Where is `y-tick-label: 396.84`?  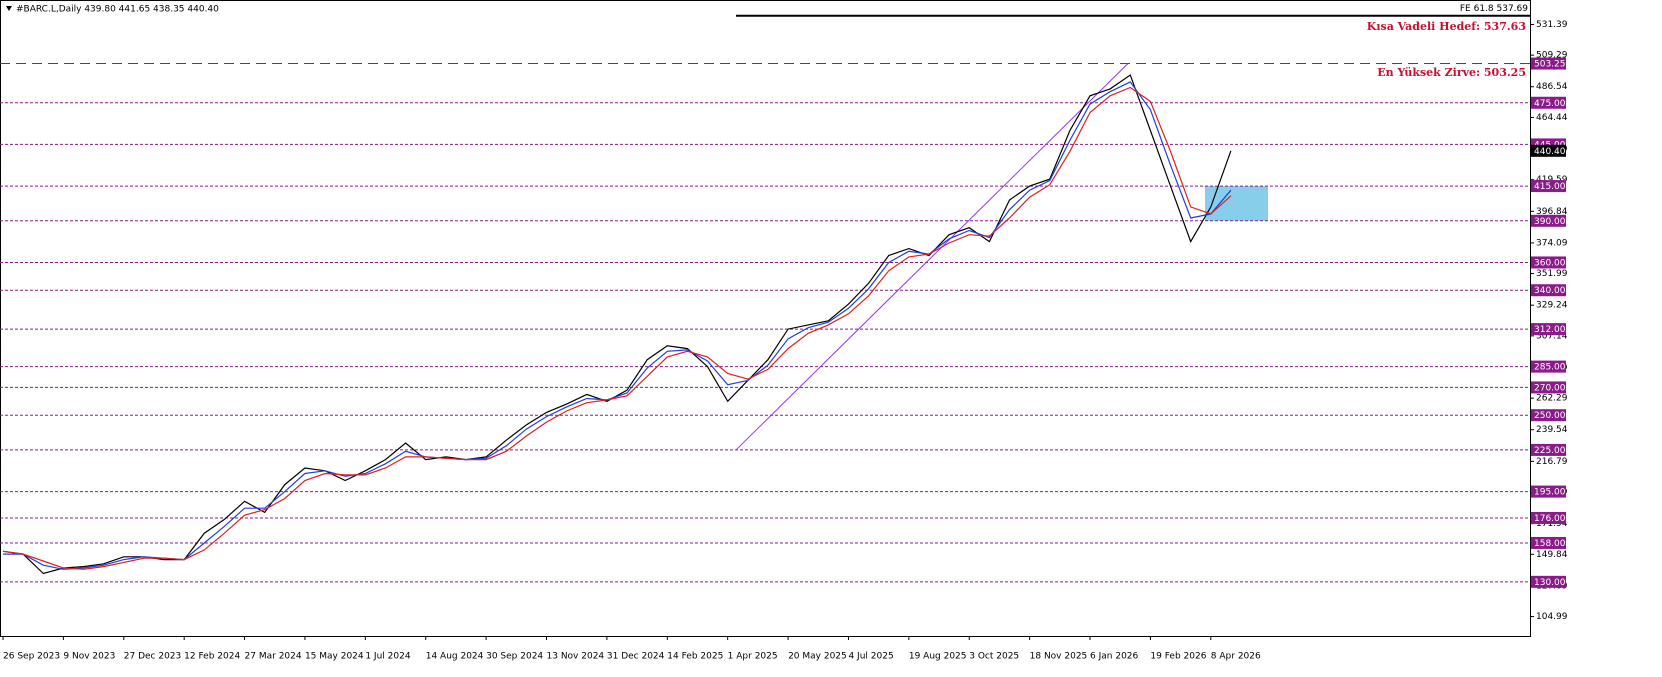 y-tick-label: 396.84 is located at coordinates (1552, 212).